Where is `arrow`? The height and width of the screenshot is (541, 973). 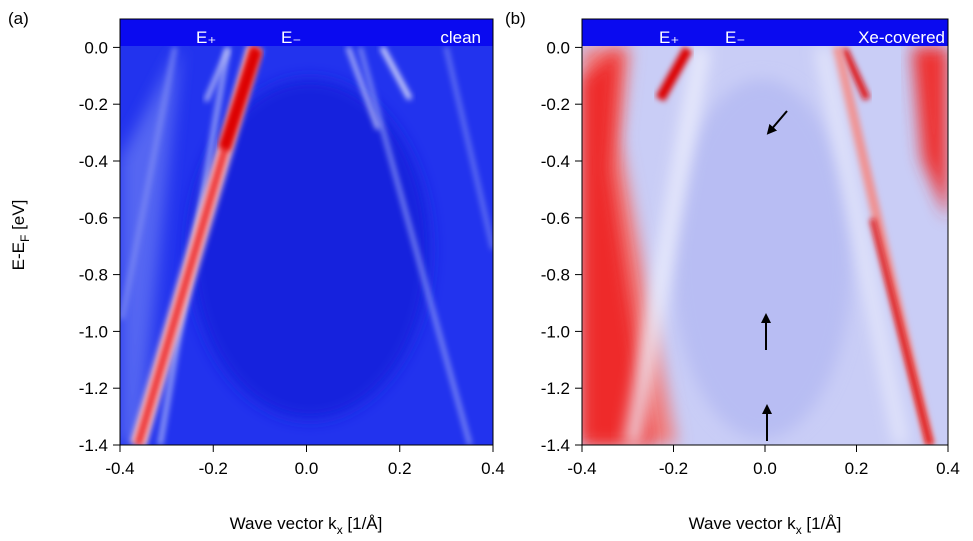 arrow is located at coordinates (777, 122).